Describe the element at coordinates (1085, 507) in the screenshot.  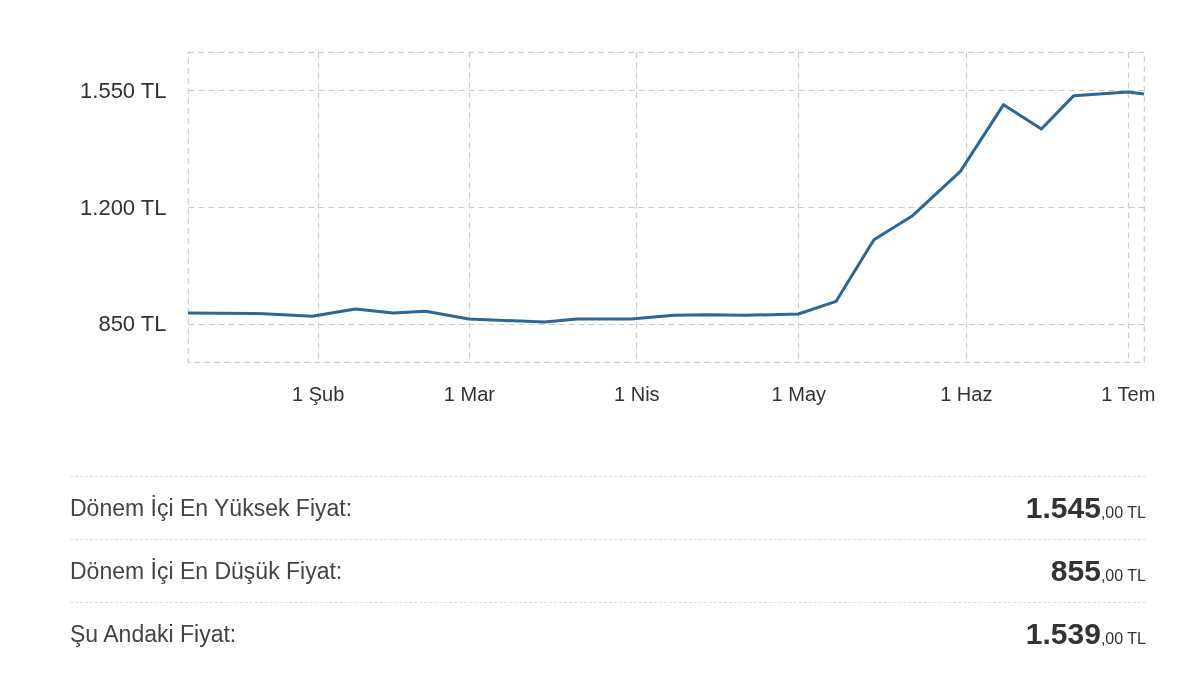
I see `text: 1.545,00 TL` at that location.